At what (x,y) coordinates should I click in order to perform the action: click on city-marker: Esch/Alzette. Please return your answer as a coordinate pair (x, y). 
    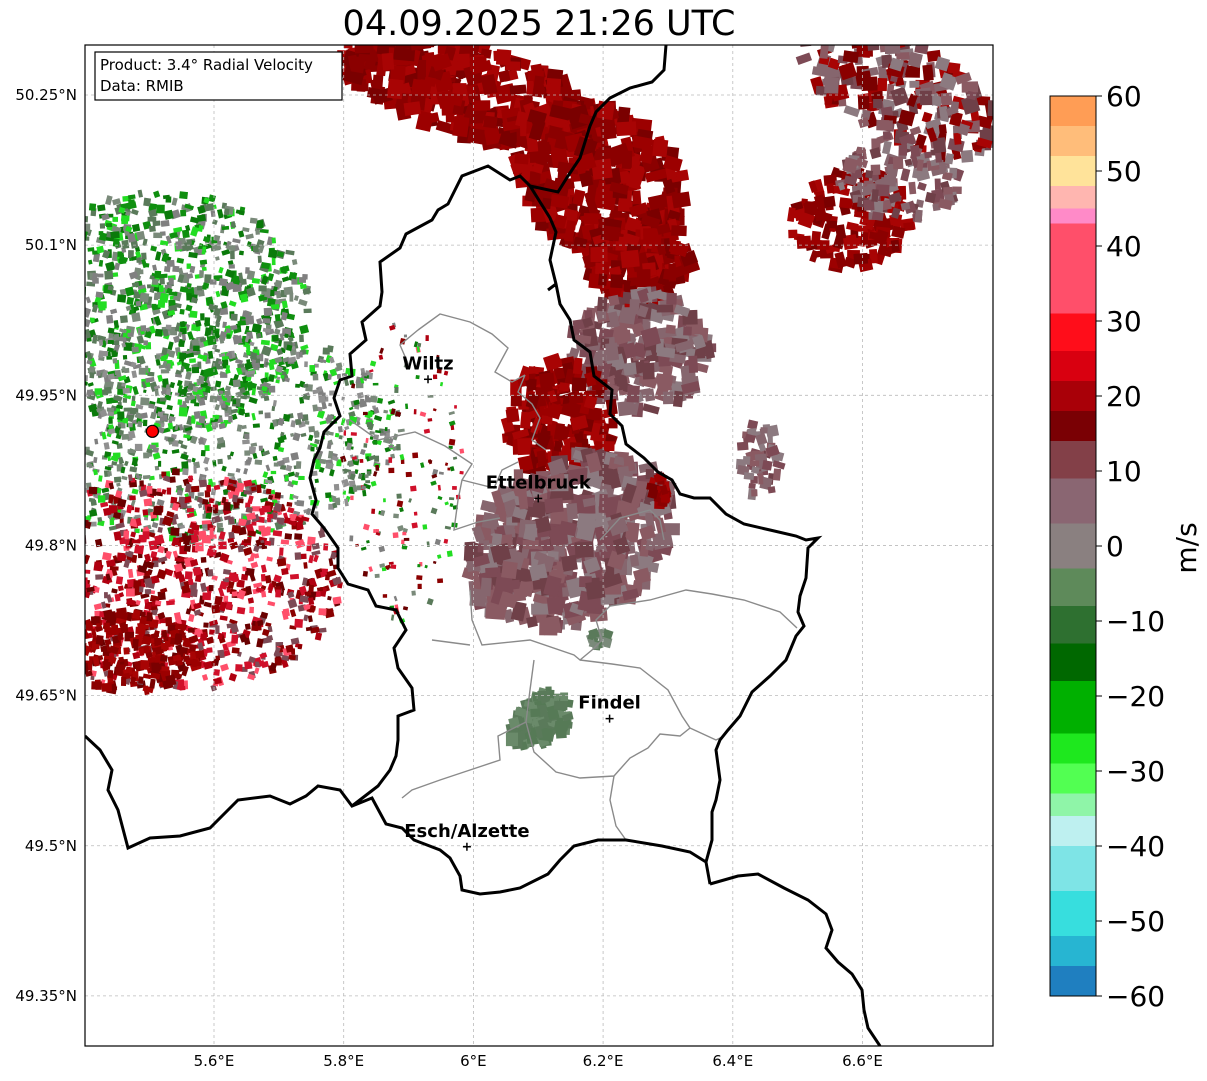
    Looking at the image, I should click on (467, 836).